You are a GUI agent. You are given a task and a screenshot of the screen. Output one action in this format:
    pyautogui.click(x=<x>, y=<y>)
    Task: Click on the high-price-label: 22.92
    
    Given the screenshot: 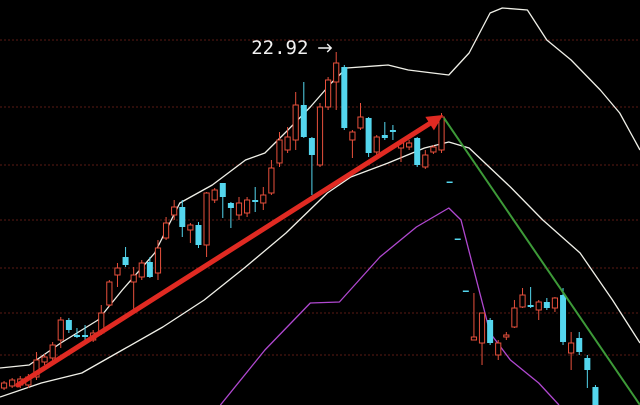 What is the action you would take?
    pyautogui.click(x=279, y=48)
    